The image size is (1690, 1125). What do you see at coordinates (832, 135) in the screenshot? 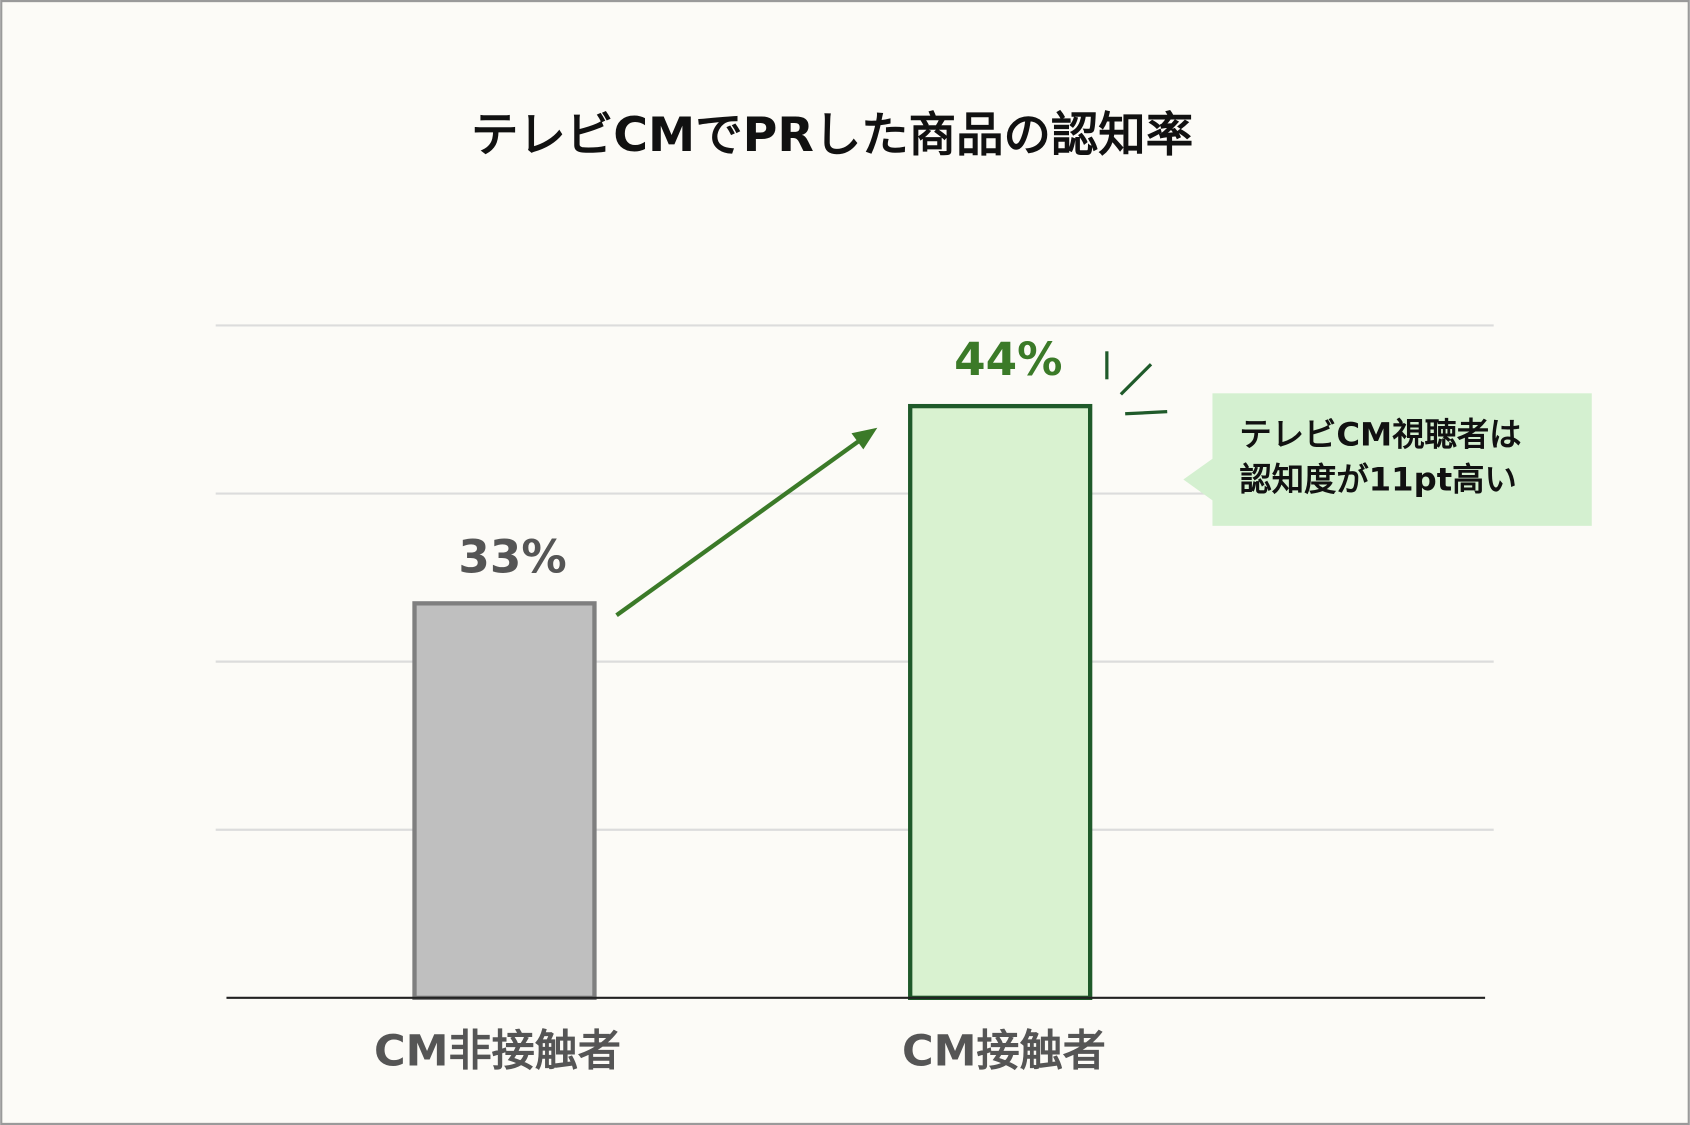
I see `chart-title: テレビCMでPRした商品の認知率` at bounding box center [832, 135].